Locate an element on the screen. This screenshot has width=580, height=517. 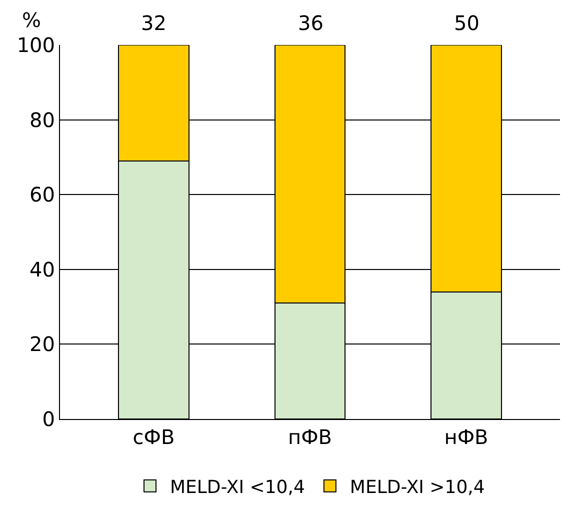
y-tick-label: 40 is located at coordinates (42, 269).